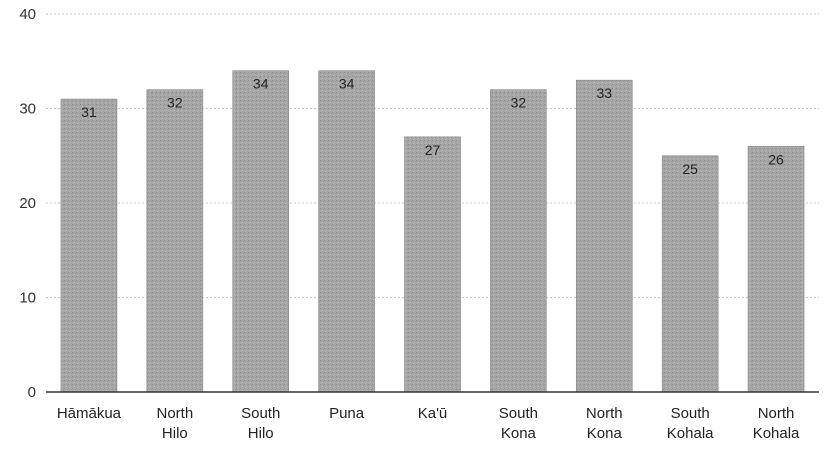 Image resolution: width=827 pixels, height=449 pixels. What do you see at coordinates (27, 109) in the screenshot?
I see `y-tick-label: 30` at bounding box center [27, 109].